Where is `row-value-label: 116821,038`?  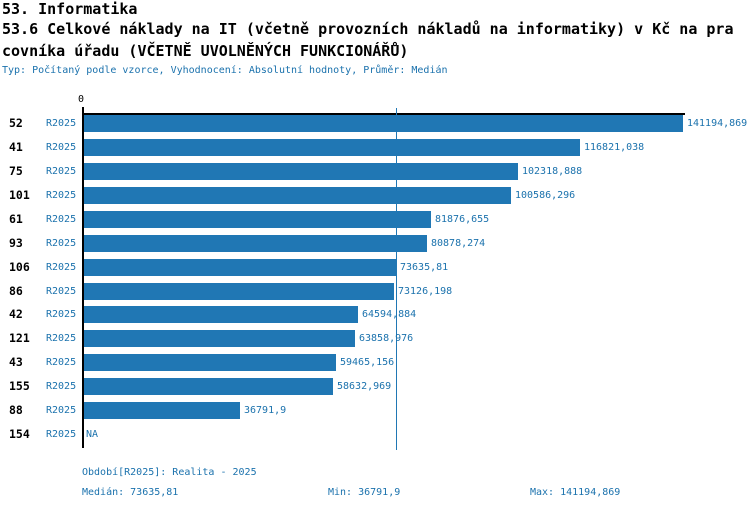
row-value-label: 116821,038 is located at coordinates (614, 147).